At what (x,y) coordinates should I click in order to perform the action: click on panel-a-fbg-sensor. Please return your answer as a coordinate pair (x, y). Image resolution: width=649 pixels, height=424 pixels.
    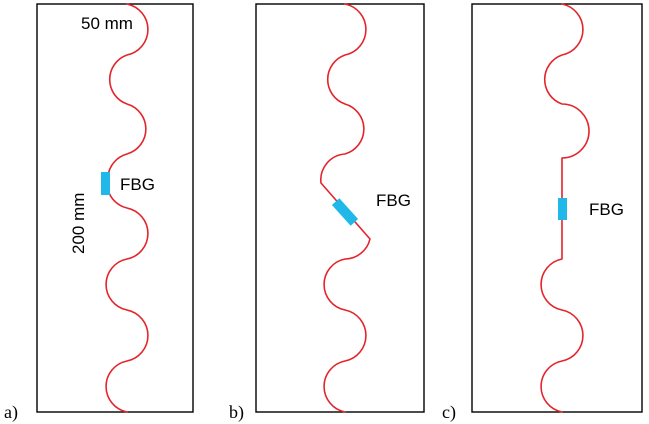
    Looking at the image, I should click on (105, 183).